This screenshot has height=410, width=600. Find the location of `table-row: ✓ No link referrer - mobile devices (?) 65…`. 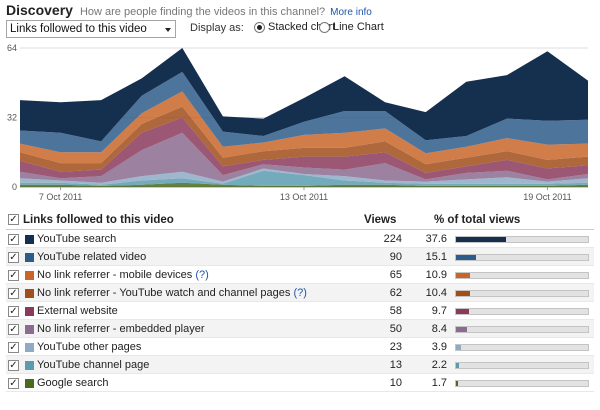

table-row: ✓ No link referrer - mobile devices (?) 65… is located at coordinates (300, 275).